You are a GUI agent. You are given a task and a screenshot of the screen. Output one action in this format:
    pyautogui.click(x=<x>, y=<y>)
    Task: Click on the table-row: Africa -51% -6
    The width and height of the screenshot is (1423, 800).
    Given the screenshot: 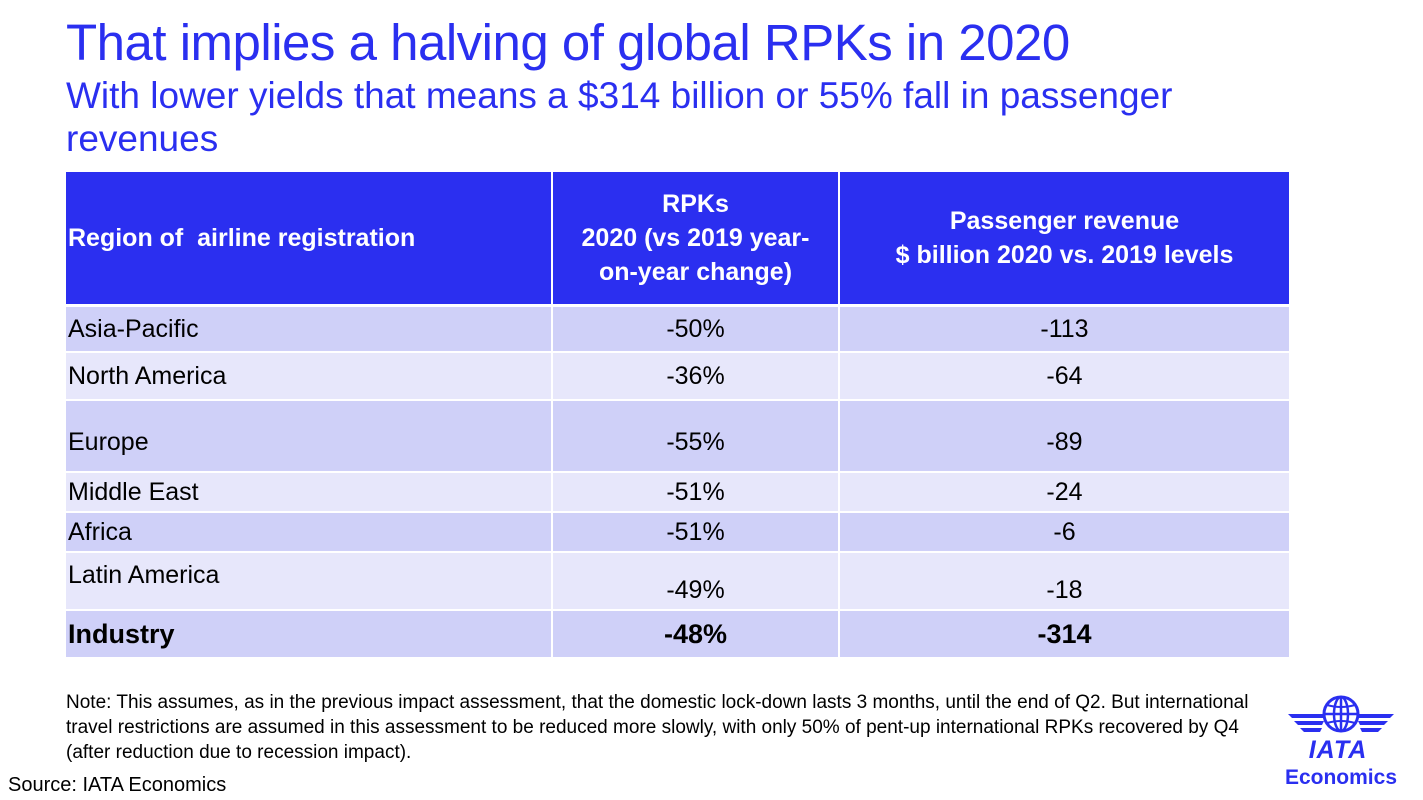 What is the action you would take?
    pyautogui.click(x=677, y=532)
    